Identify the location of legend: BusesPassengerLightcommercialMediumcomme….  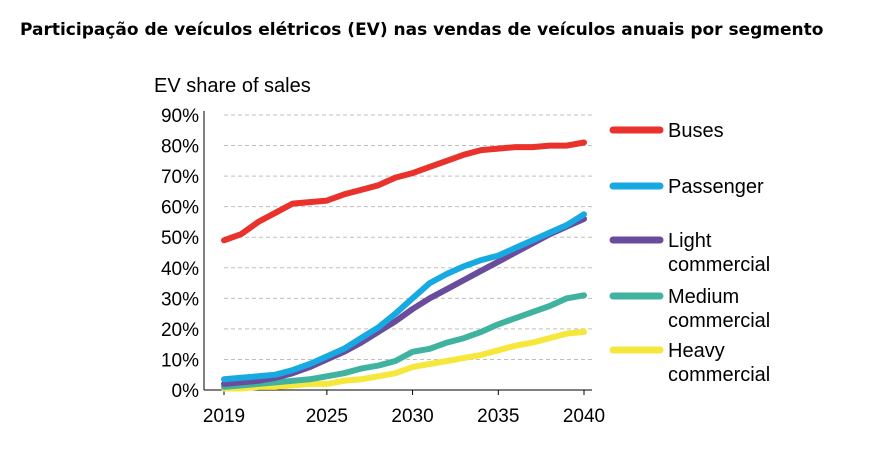
(689, 253).